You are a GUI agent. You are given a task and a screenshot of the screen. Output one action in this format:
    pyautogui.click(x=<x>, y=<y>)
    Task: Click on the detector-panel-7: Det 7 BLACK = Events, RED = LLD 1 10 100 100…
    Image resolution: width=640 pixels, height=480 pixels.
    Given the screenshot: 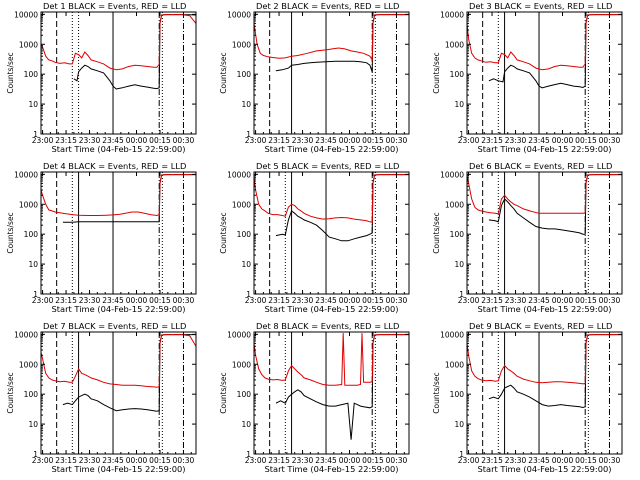 What is the action you would take?
    pyautogui.click(x=101, y=397)
    